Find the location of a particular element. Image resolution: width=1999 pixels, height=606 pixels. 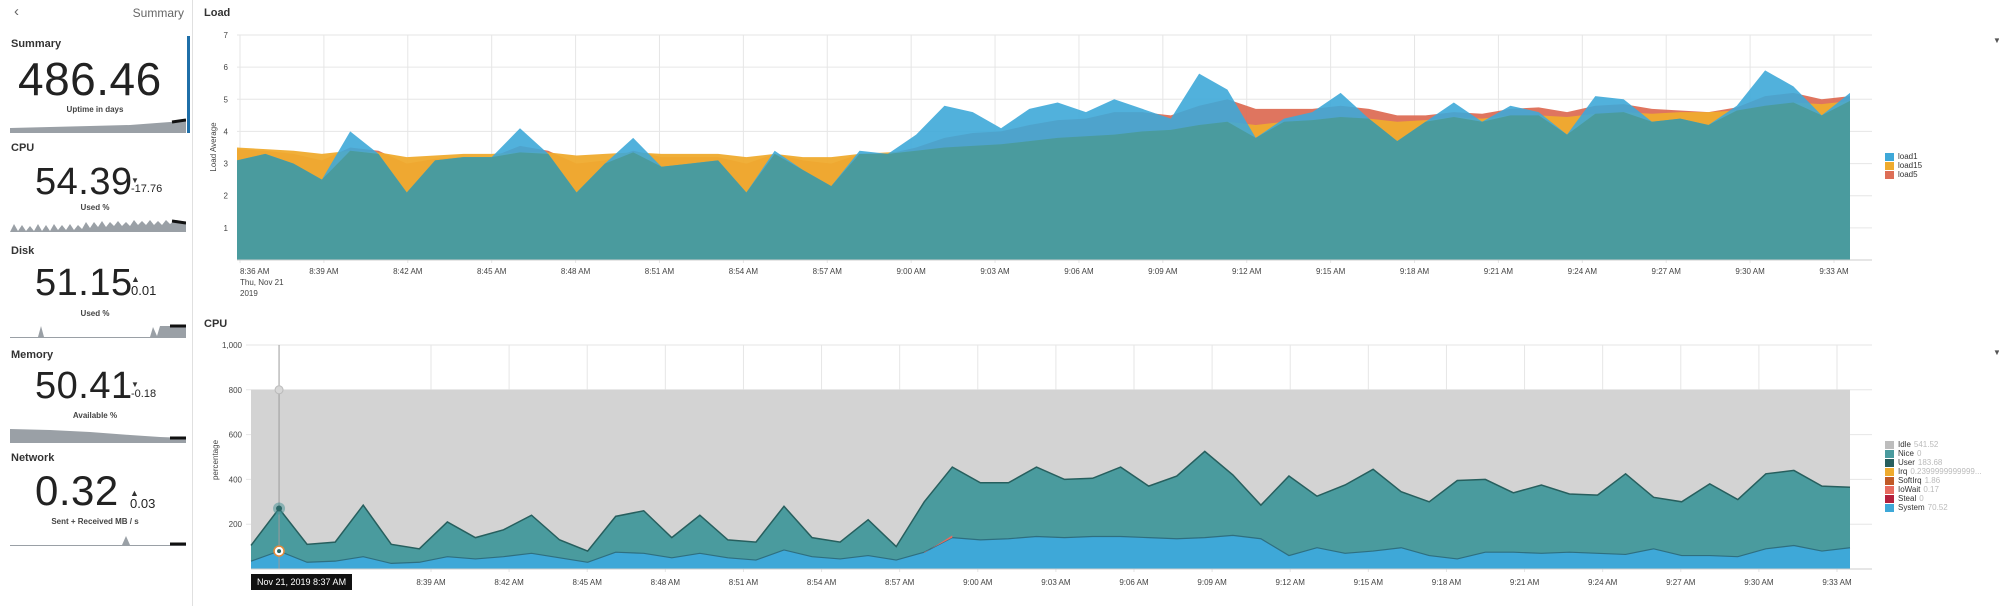

legend-item-user: User 183.68 is located at coordinates (1933, 462).